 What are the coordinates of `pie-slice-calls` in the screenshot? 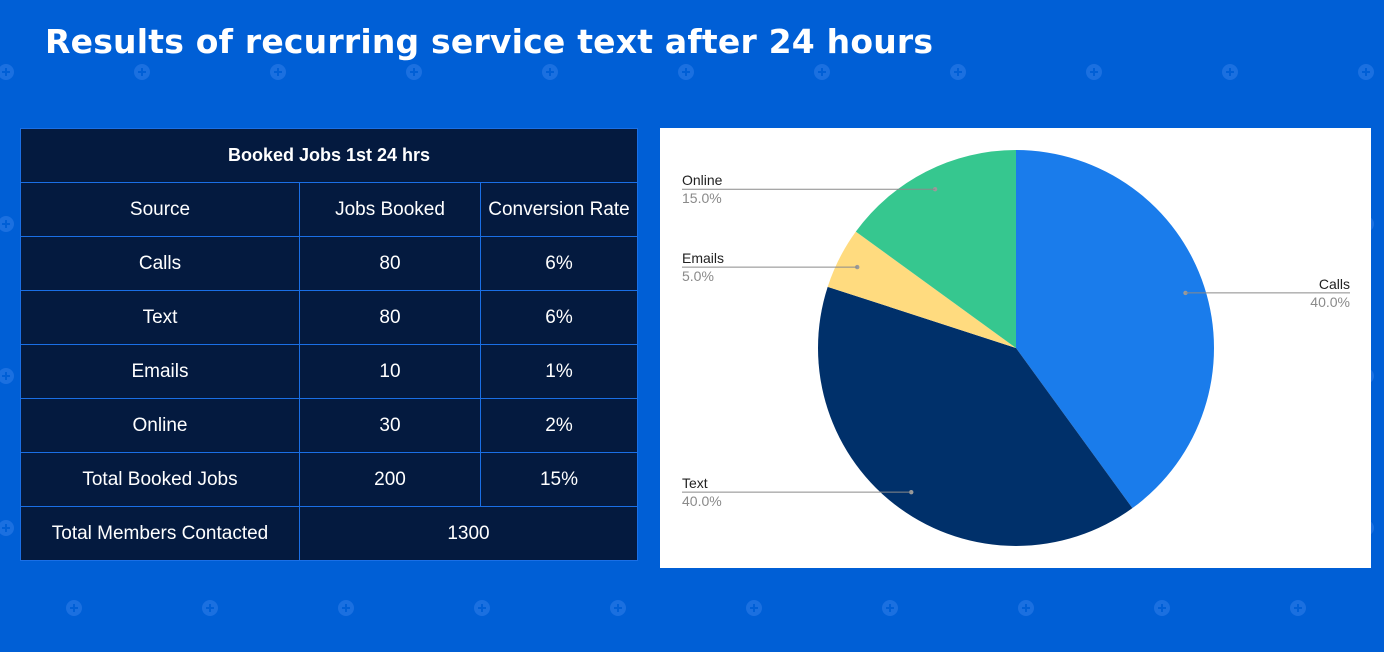 It's located at (1115, 329).